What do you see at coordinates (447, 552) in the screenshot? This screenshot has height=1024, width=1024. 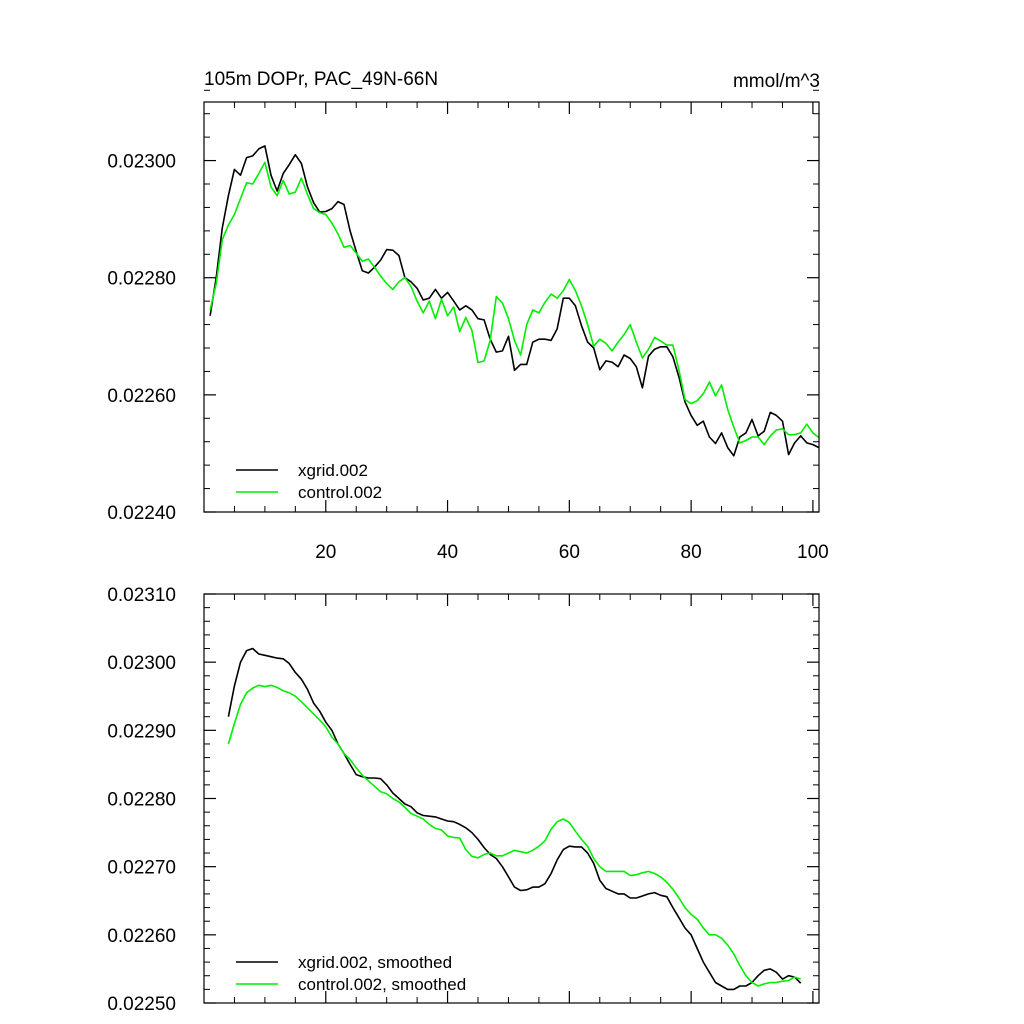 I see `top-x-tick-label: 40` at bounding box center [447, 552].